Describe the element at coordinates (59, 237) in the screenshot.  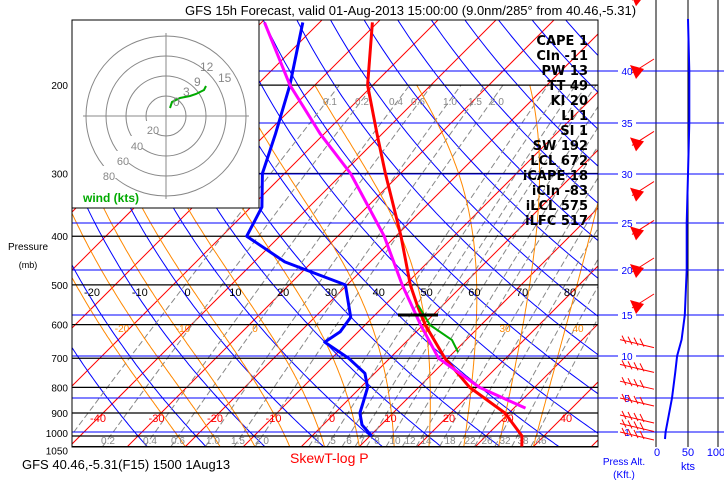
I see `pressure-tick-label: 400` at that location.